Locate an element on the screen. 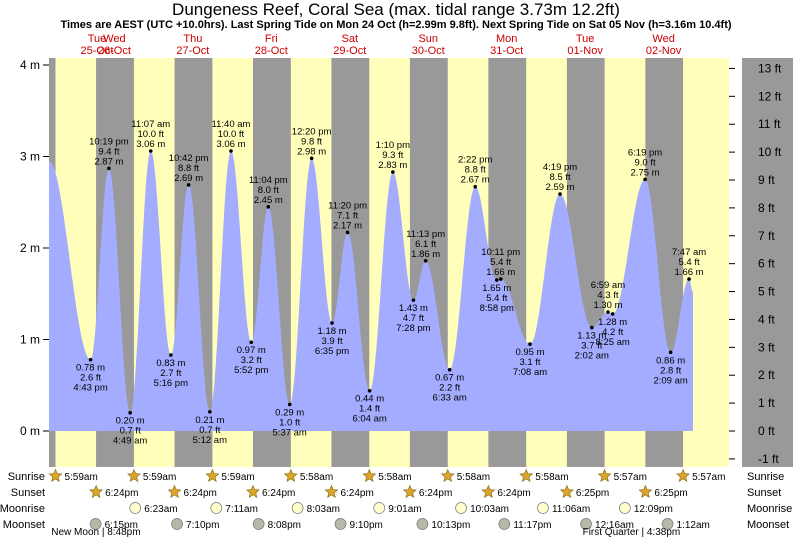 This screenshot has height=539, width=793. right-axis-label: 3 ft is located at coordinates (766, 347).